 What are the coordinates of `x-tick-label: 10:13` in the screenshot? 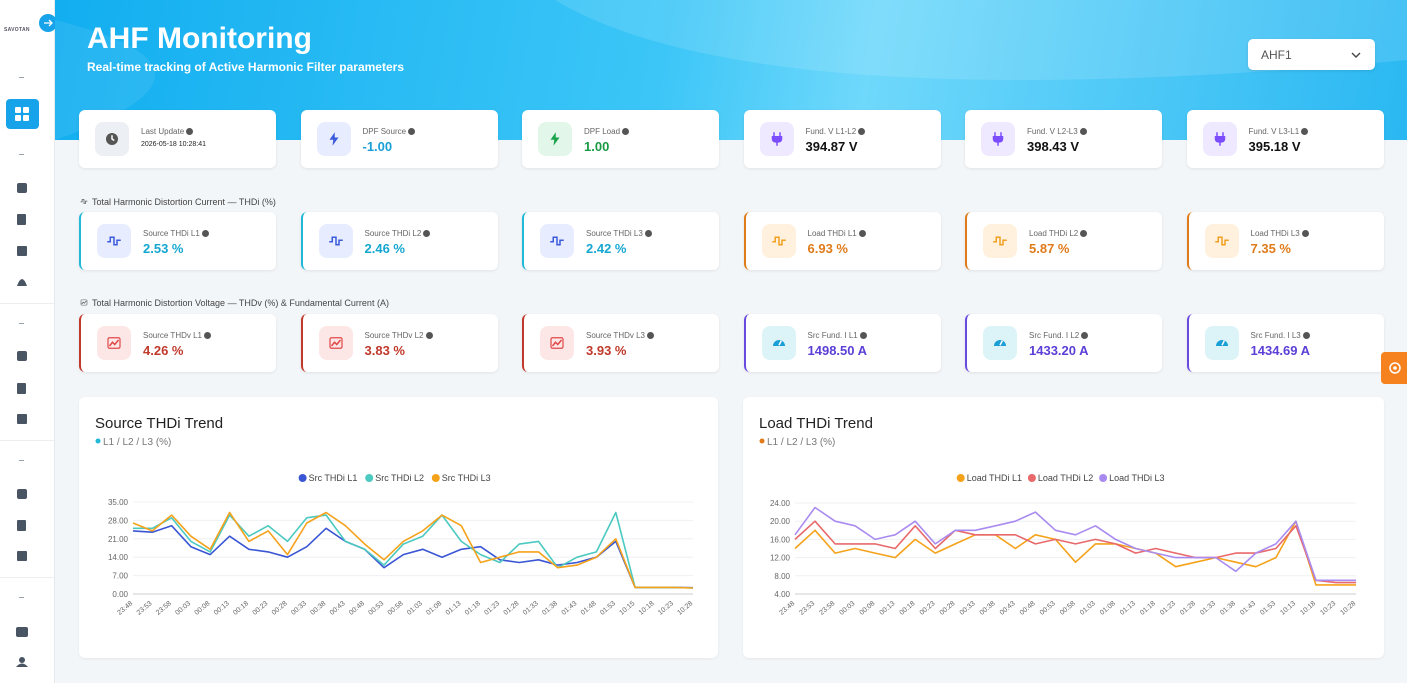 It's located at (1288, 608).